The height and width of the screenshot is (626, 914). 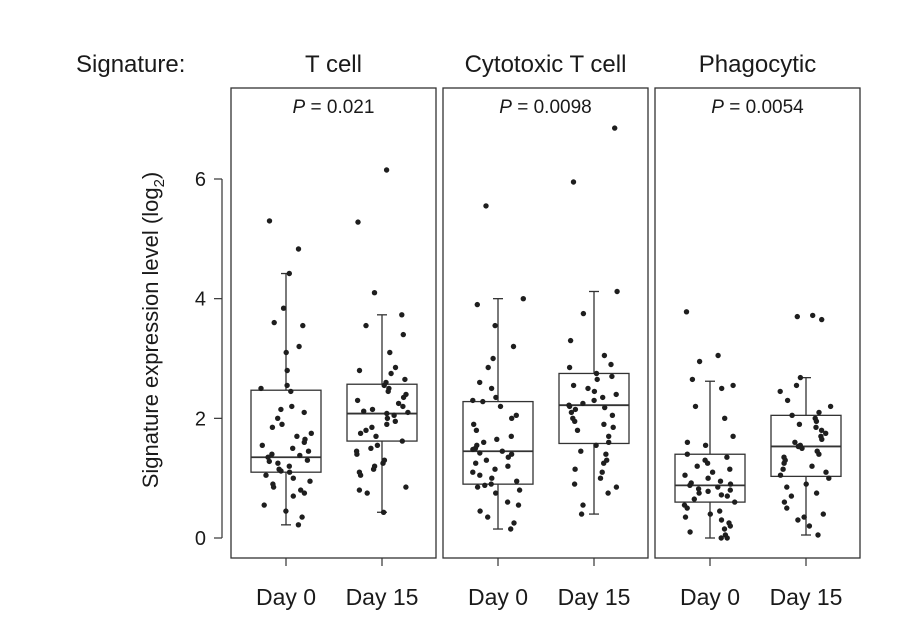 I want to click on p-value-symbol: P, so click(x=505, y=107).